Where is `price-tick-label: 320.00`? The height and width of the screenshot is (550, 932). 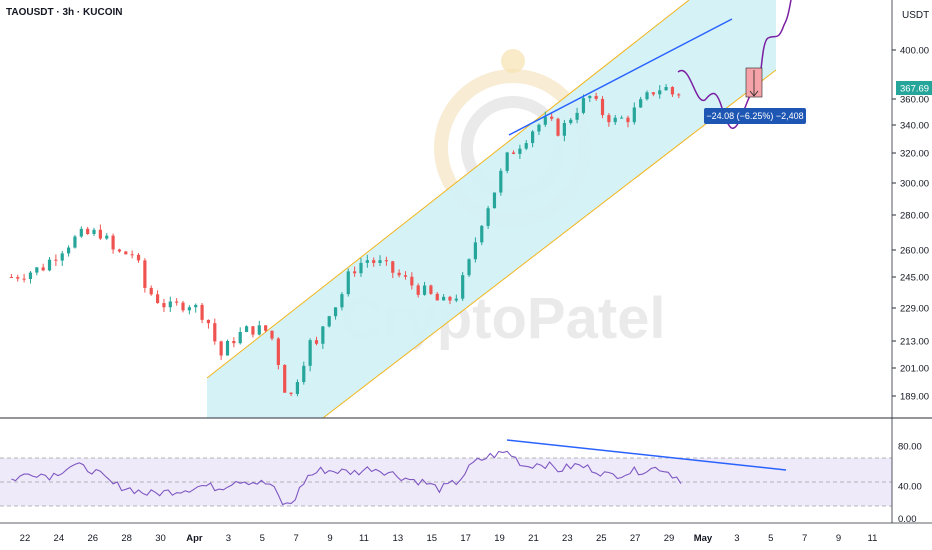 price-tick-label: 320.00 is located at coordinates (914, 154).